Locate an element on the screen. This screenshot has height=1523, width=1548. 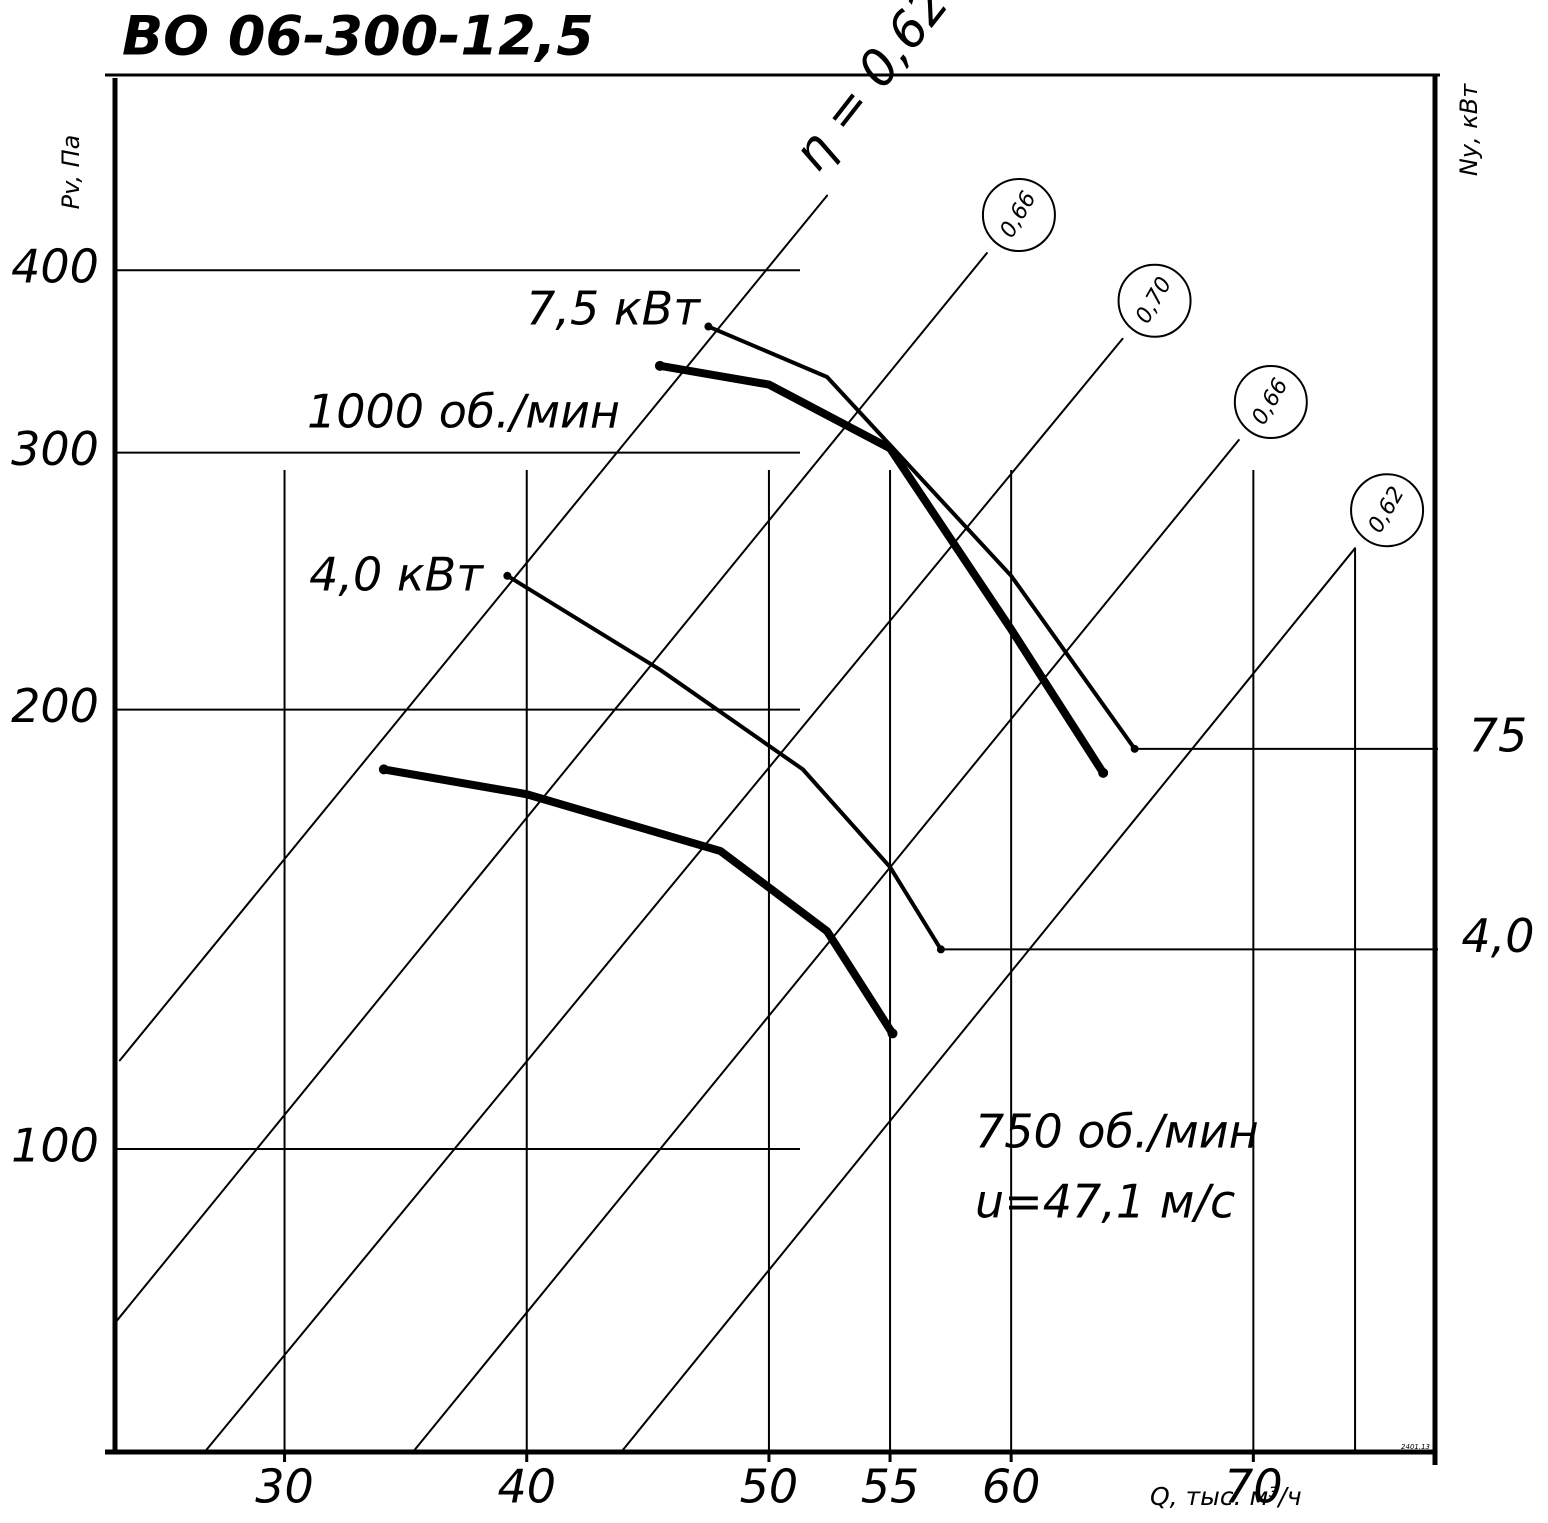
x-tick-label: 55 is located at coordinates (890, 1487).